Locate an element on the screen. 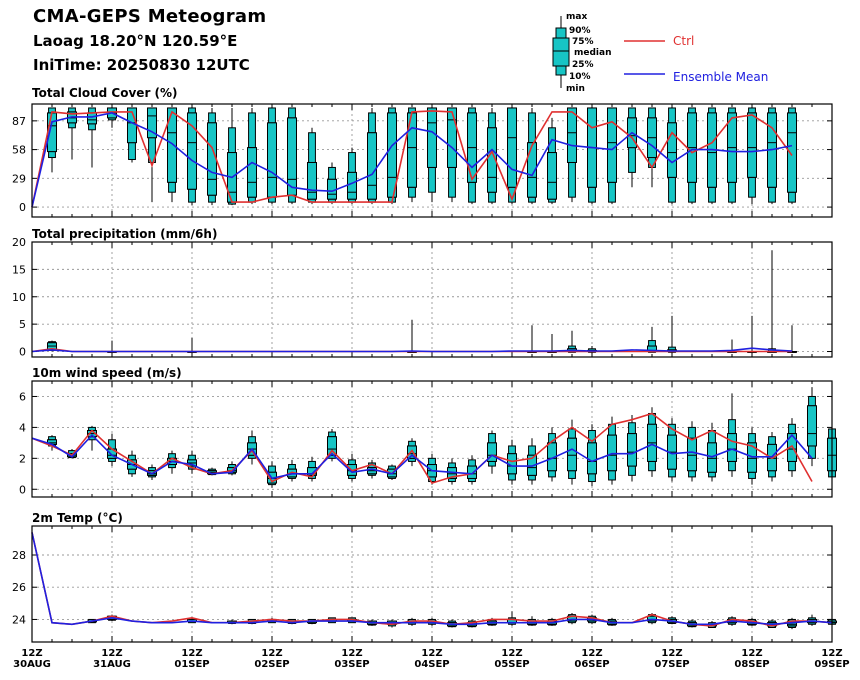 This screenshot has width=860, height=680. y-tick-label: 28 is located at coordinates (19, 555).